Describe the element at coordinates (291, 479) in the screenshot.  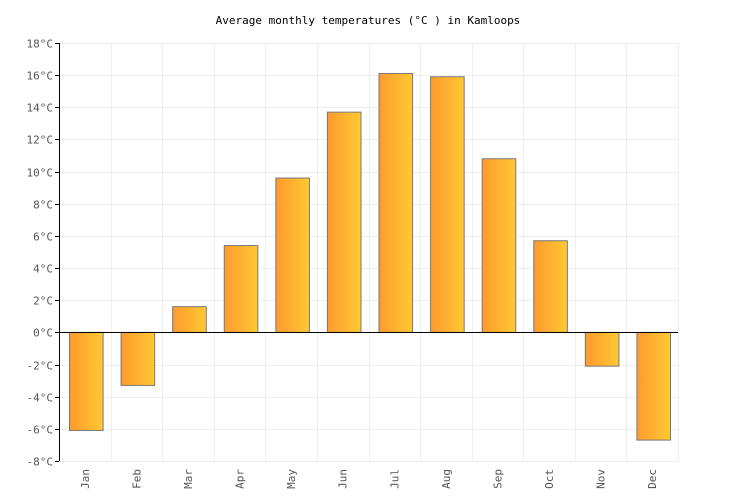
I see `x-tick-label: May` at that location.